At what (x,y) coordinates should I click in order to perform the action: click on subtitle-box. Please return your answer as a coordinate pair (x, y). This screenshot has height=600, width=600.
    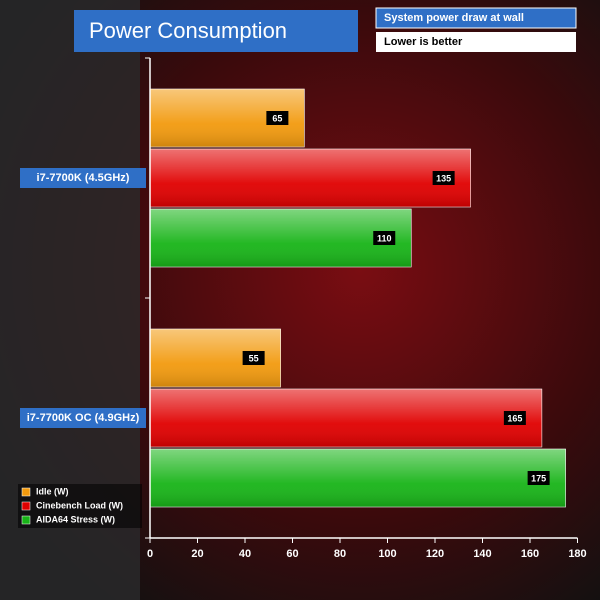
    Looking at the image, I should click on (476, 18).